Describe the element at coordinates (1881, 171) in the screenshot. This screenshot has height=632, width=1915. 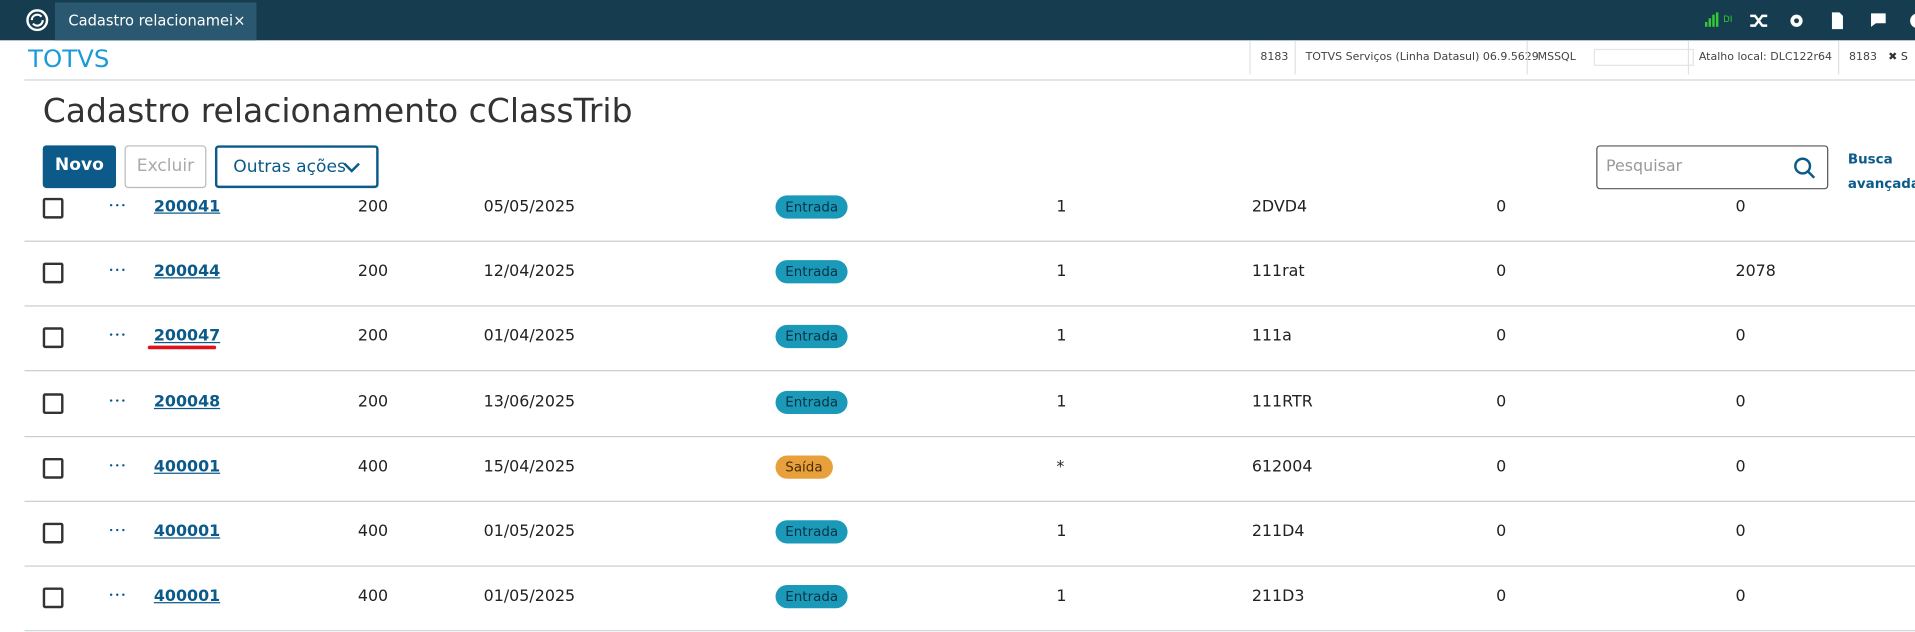
I see `advanced-search: Busca avançada` at that location.